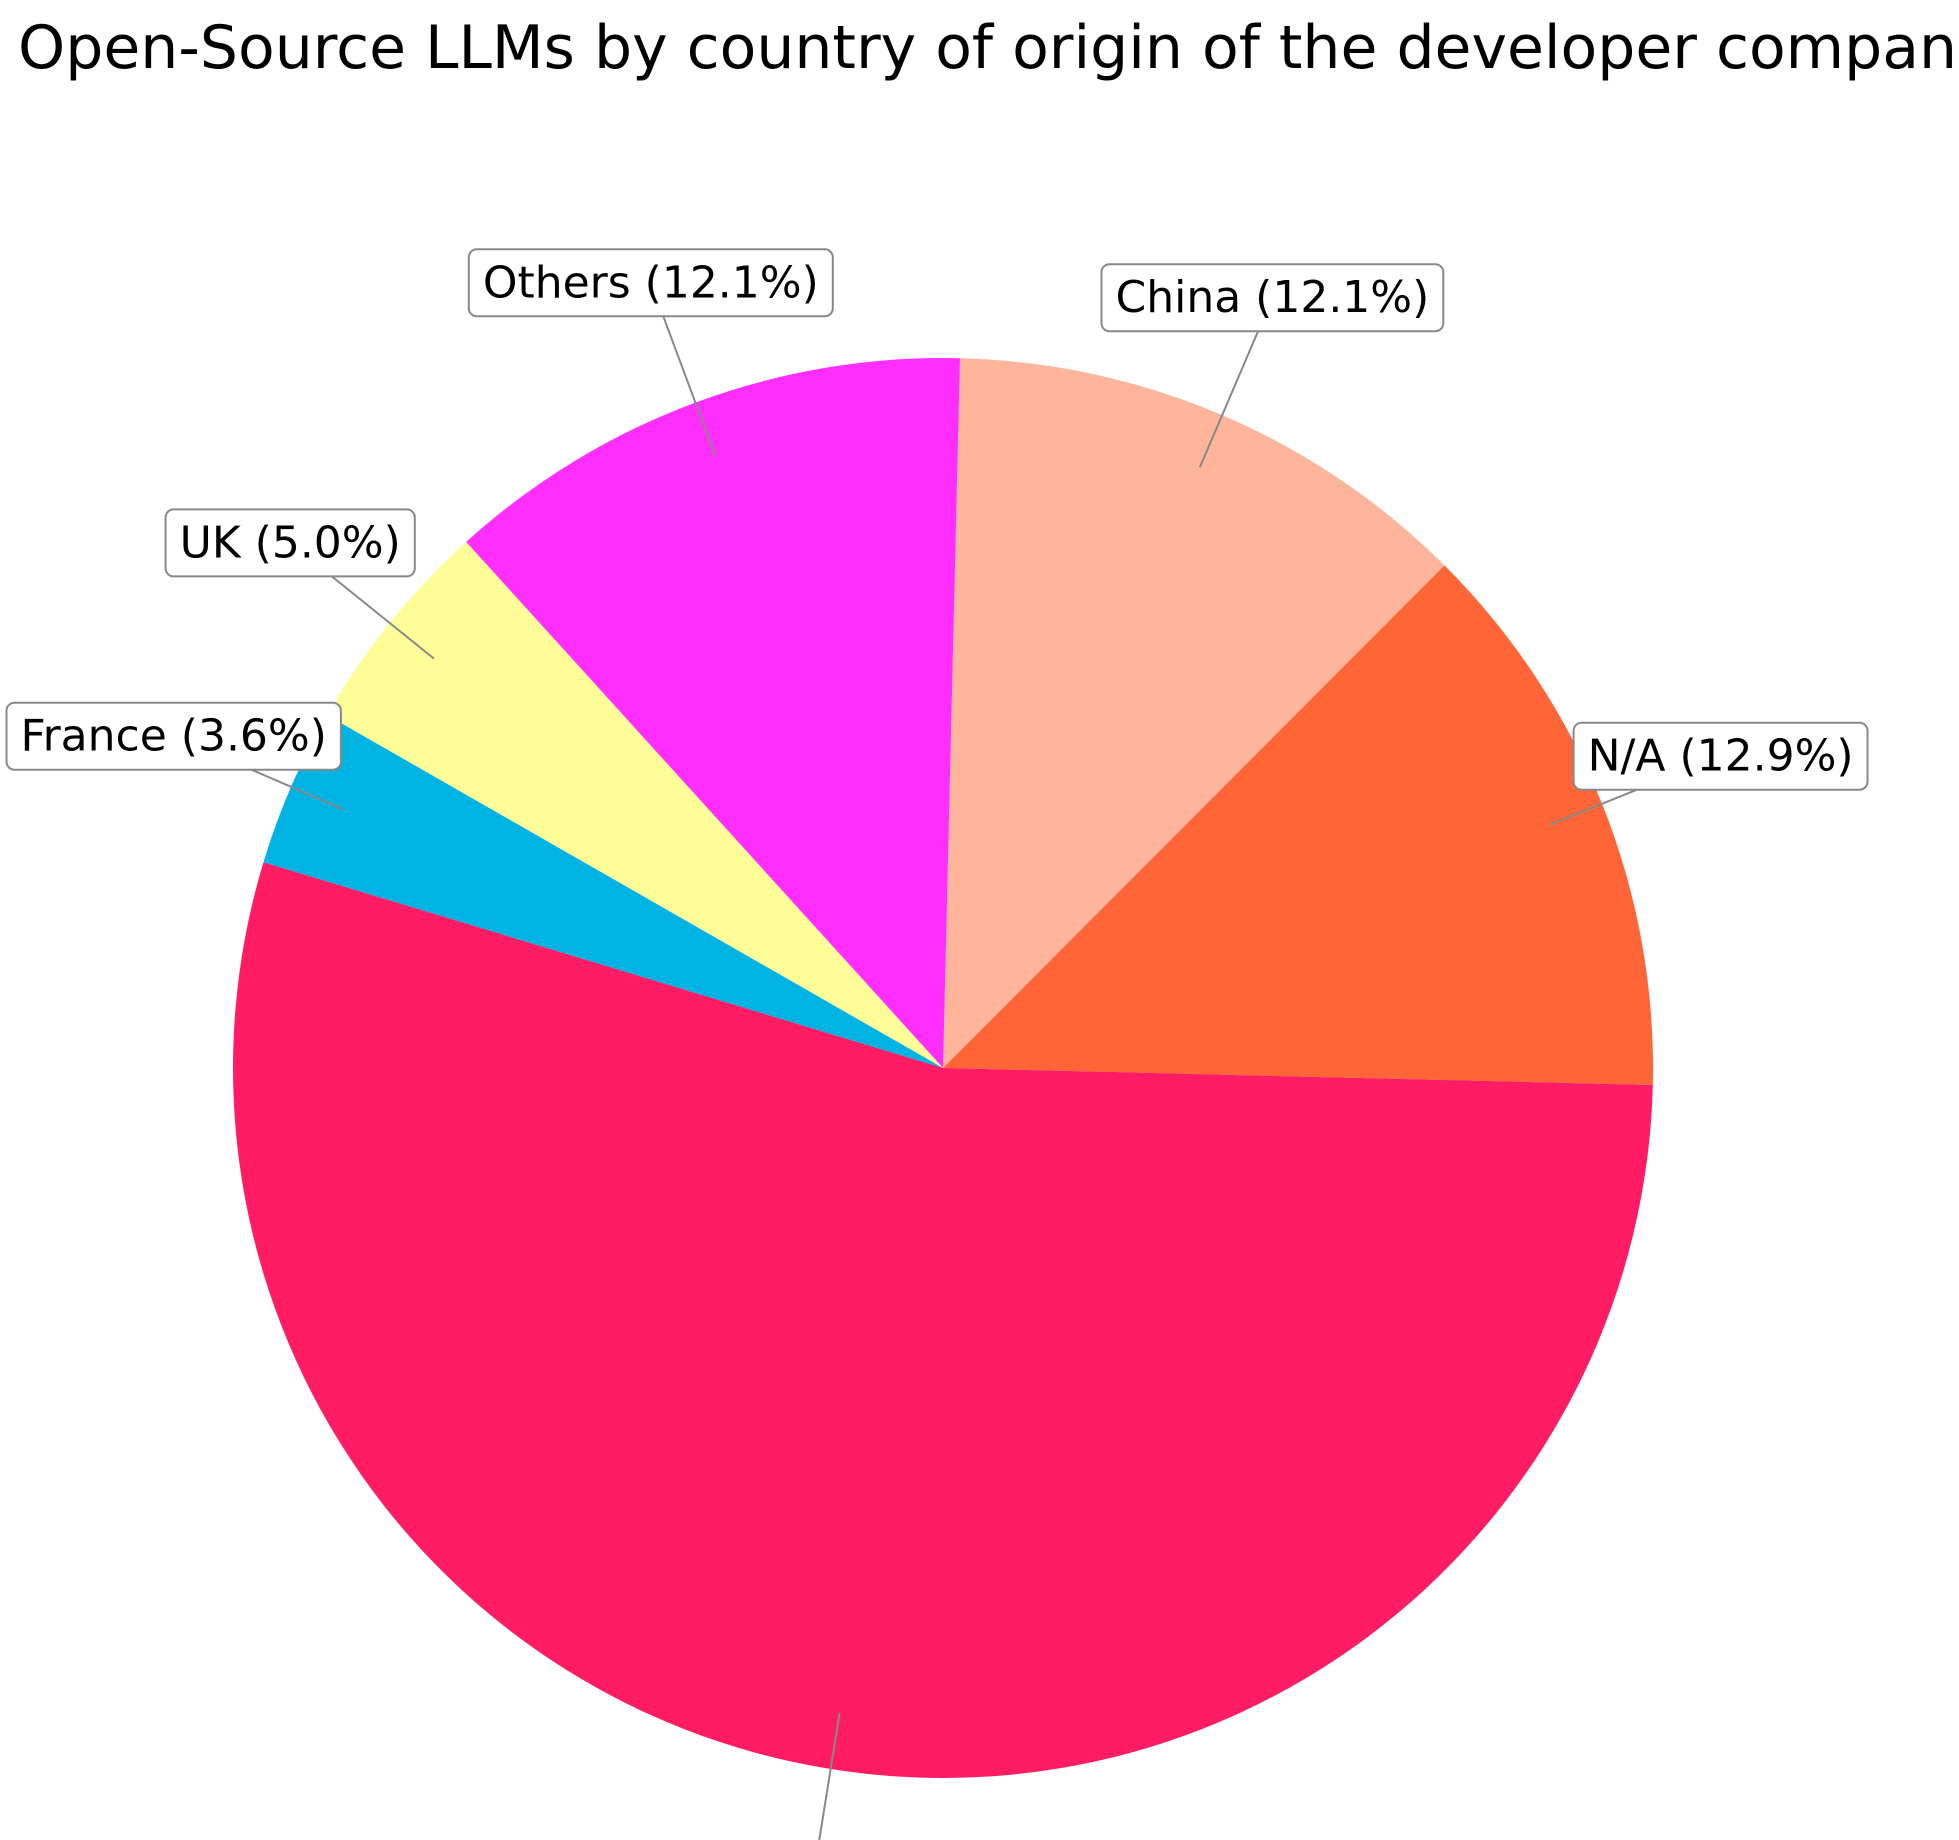 The width and height of the screenshot is (1959, 1840). What do you see at coordinates (1229, 399) in the screenshot?
I see `leader-line-china` at bounding box center [1229, 399].